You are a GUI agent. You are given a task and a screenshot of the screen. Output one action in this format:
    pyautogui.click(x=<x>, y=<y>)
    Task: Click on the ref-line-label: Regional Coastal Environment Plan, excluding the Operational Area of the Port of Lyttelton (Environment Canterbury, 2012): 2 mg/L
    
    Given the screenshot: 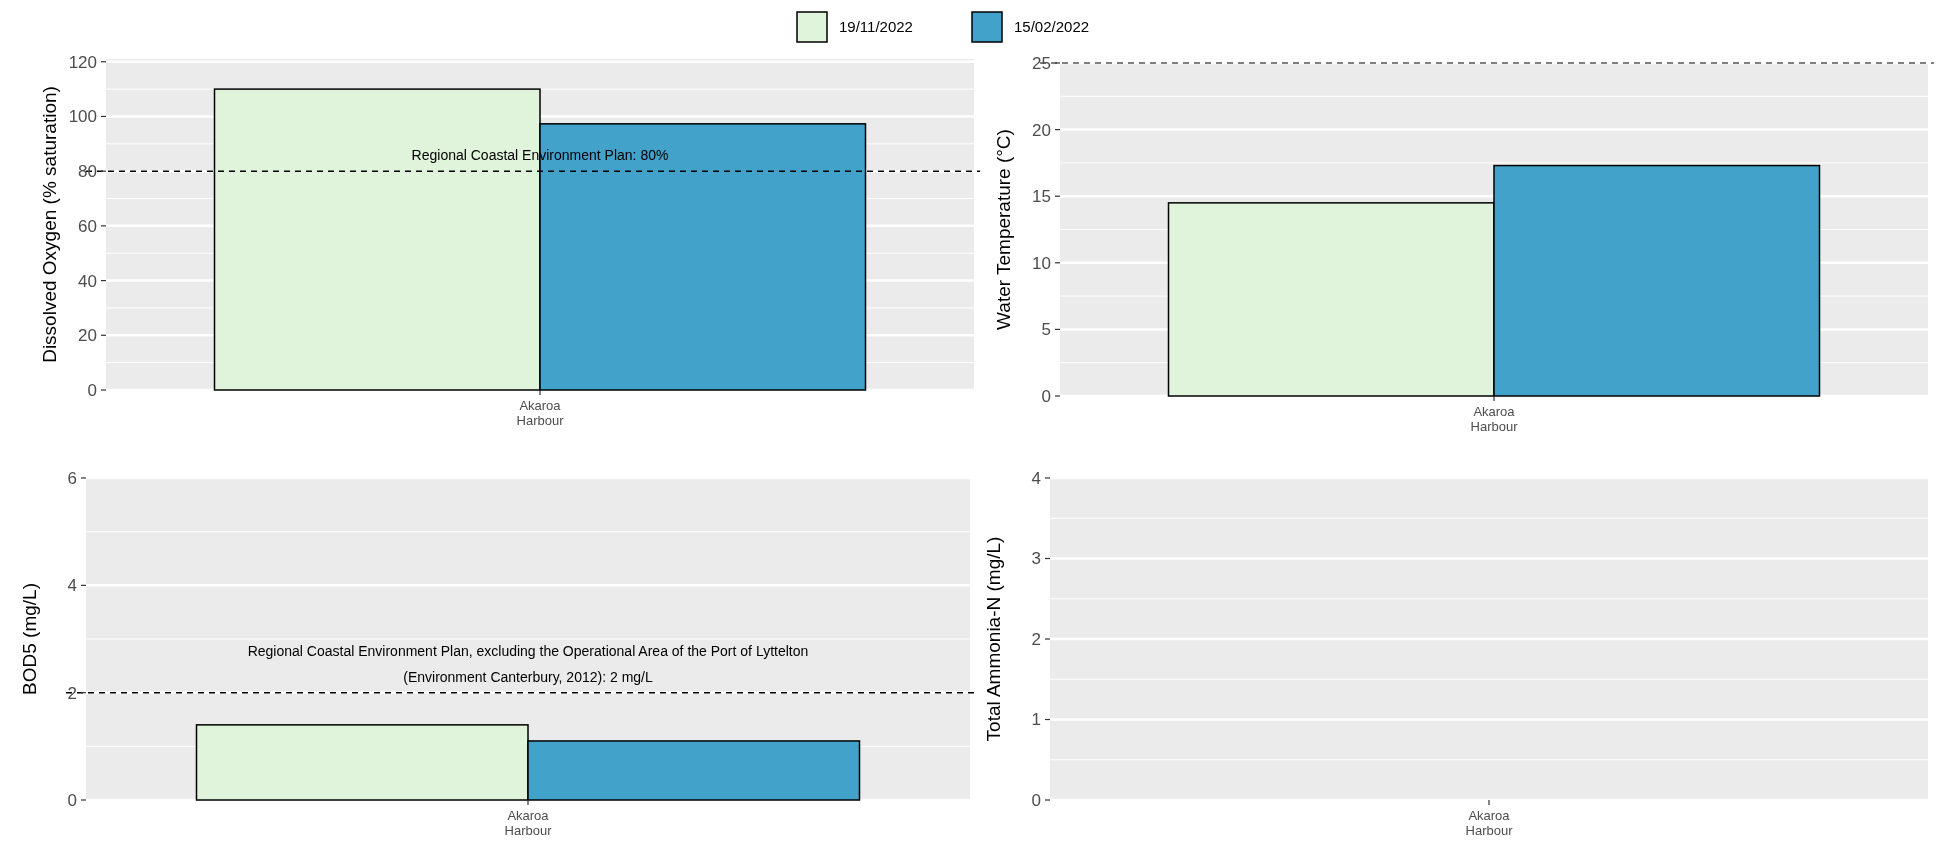 What is the action you would take?
    pyautogui.click(x=528, y=663)
    